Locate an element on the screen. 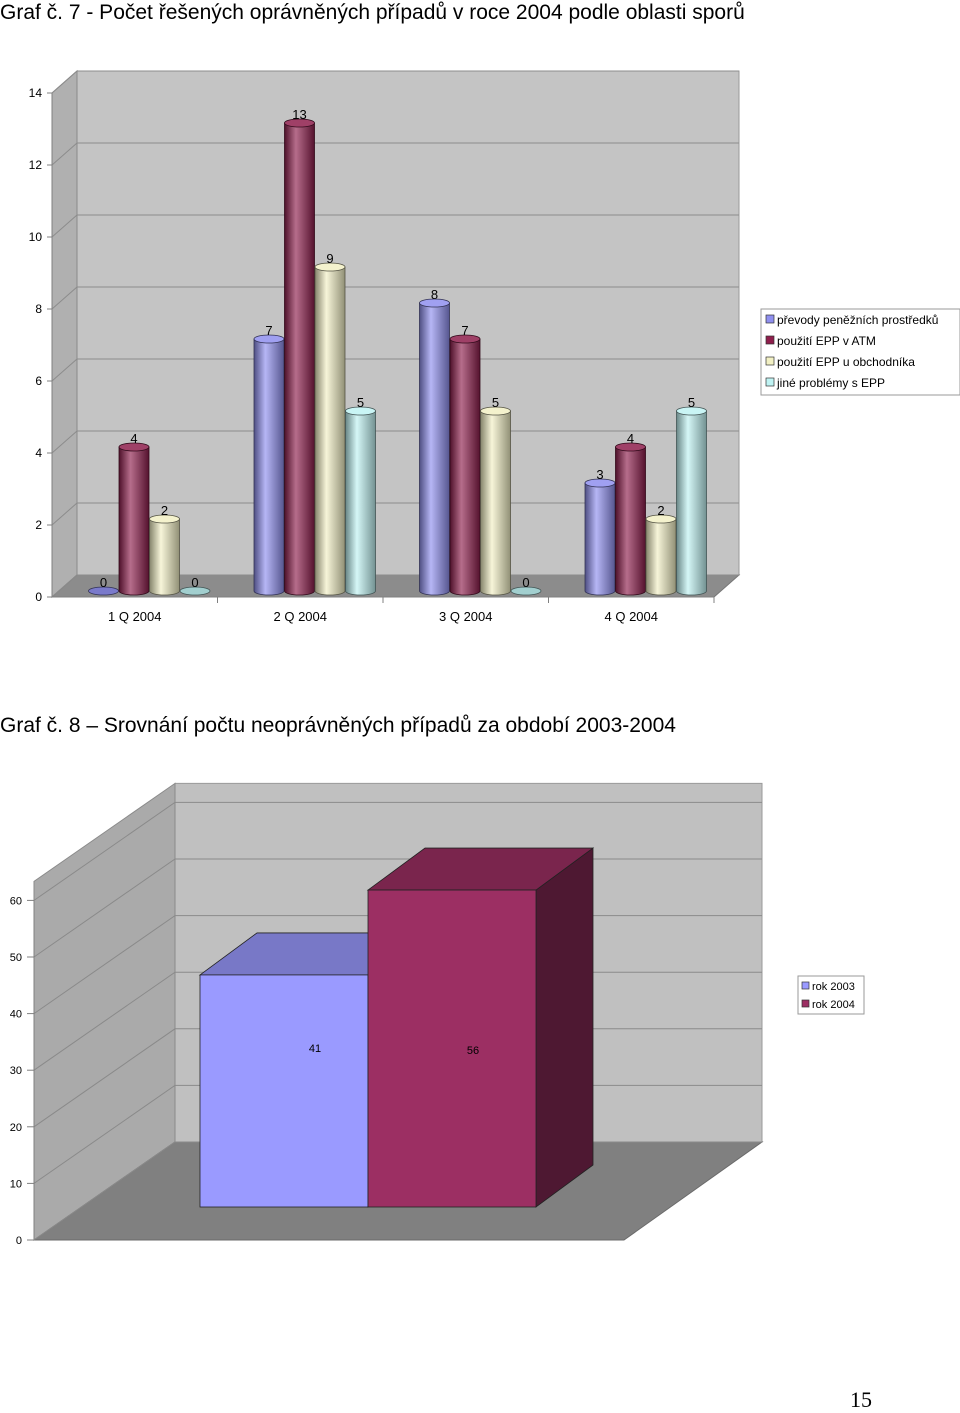 The width and height of the screenshot is (960, 1413). x-tick-label: 4 Q 2004 is located at coordinates (632, 616).